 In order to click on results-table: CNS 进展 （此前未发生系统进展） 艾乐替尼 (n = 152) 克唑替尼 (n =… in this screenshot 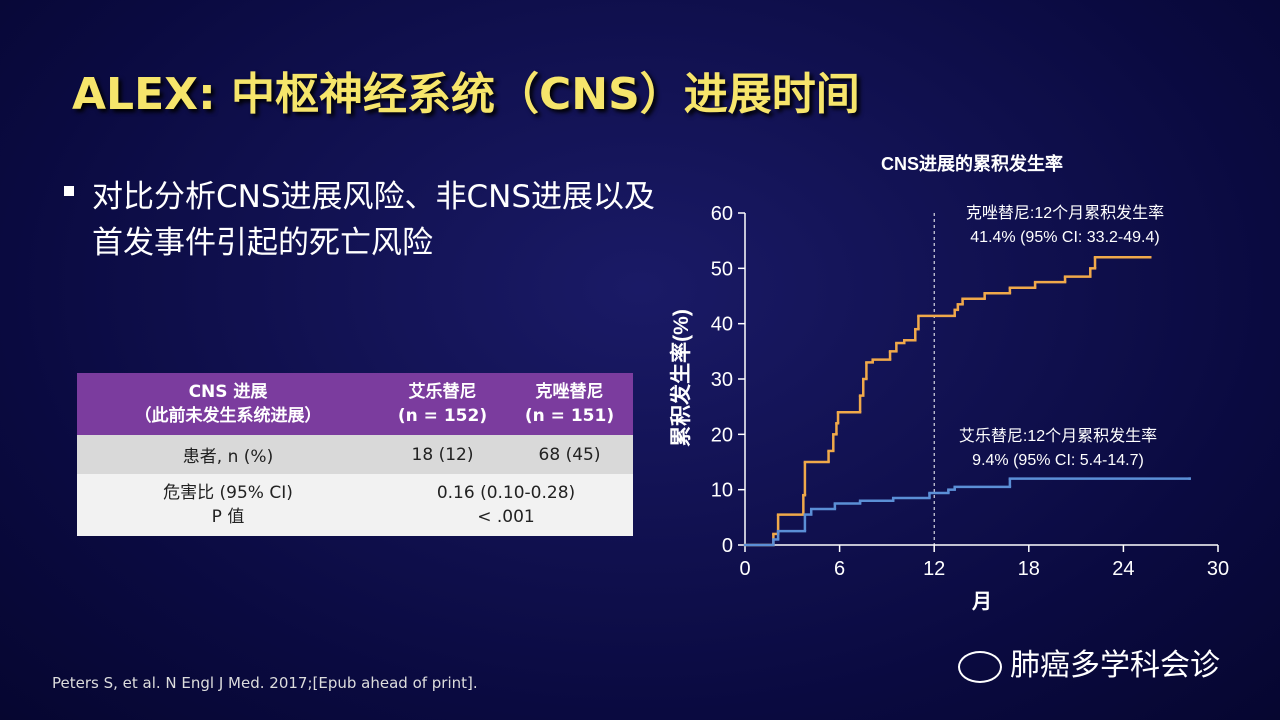, I will do `click(355, 454)`.